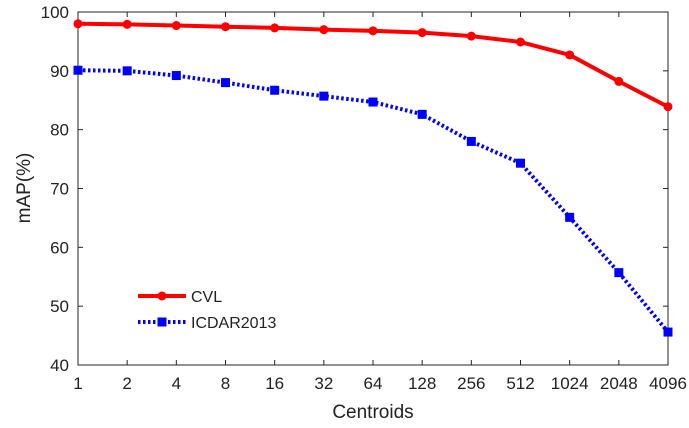 The image size is (689, 428). Describe the element at coordinates (570, 383) in the screenshot. I see `x-tick-label: 1024` at that location.